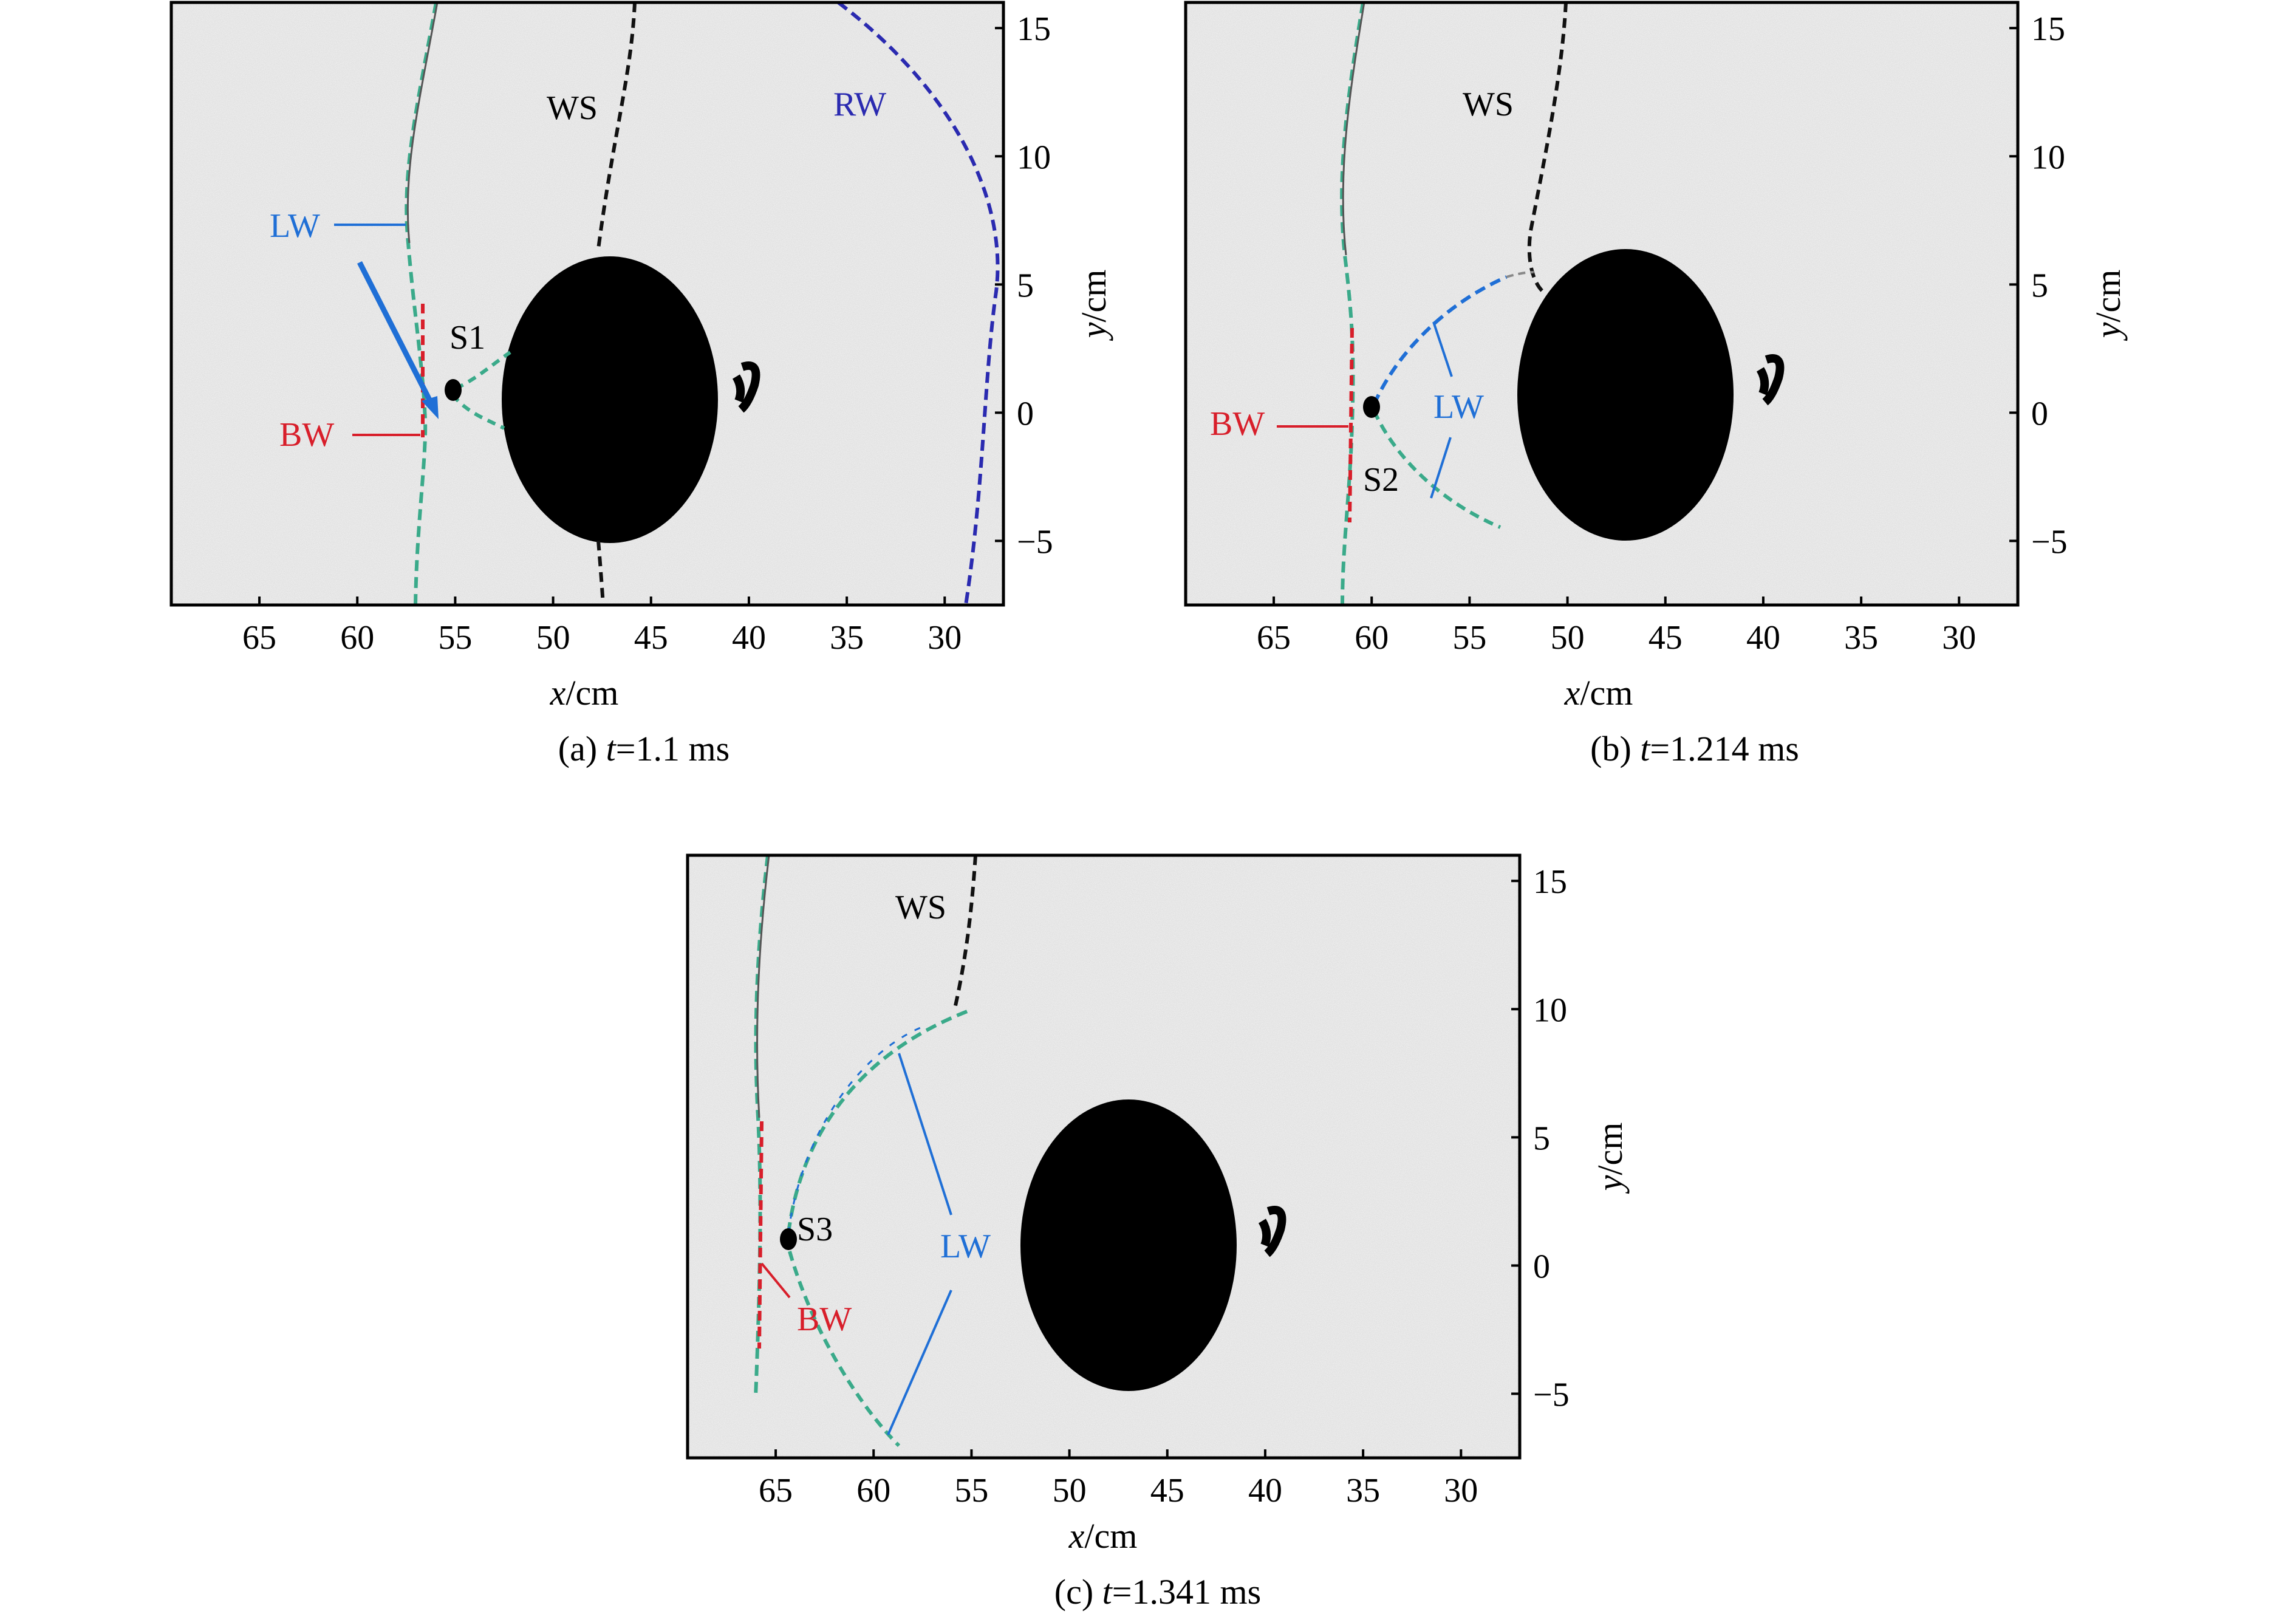 Image resolution: width=2296 pixels, height=1617 pixels. Describe the element at coordinates (602, 627) in the screenshot. I see `panel-a-xticks: 65 60 55 50 45 40 35 30` at that location.